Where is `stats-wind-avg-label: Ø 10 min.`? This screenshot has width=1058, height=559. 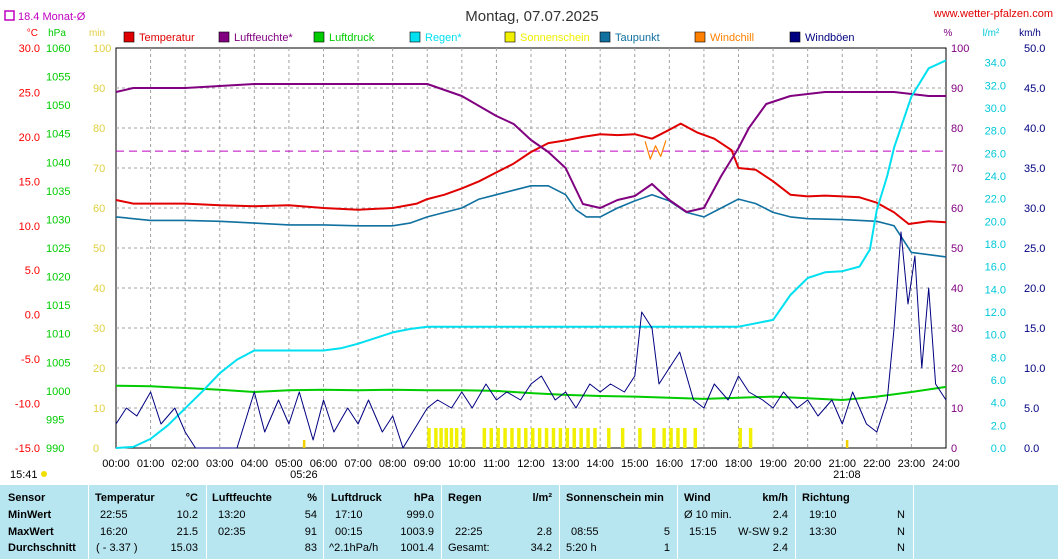
stats-wind-avg-label: Ø 10 min. is located at coordinates (708, 515).